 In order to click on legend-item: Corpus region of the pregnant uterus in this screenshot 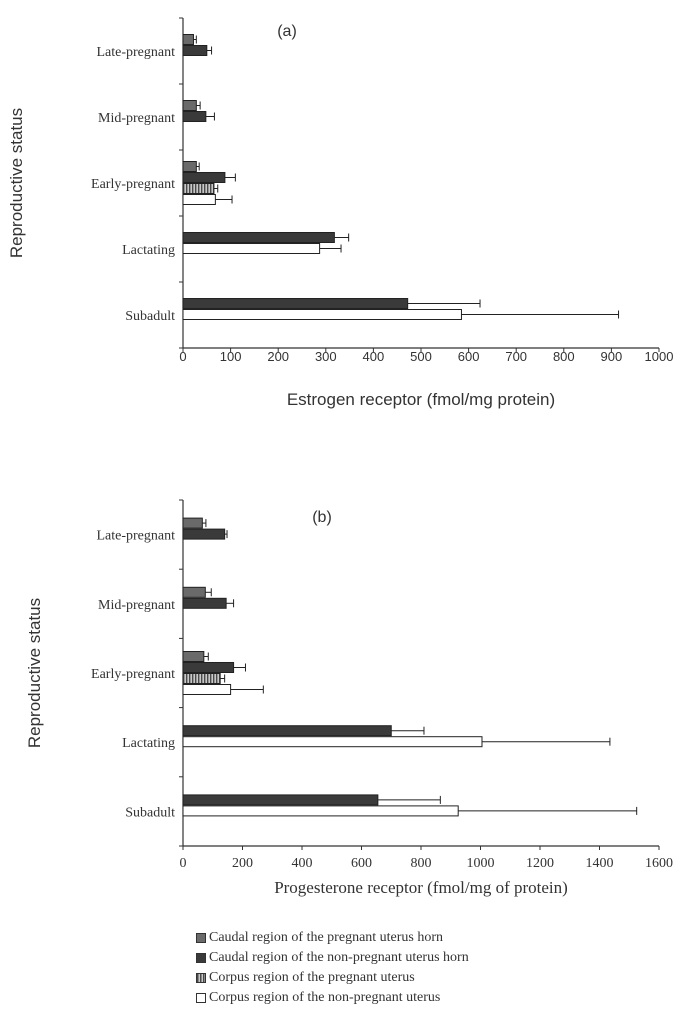, I will do `click(431, 978)`.